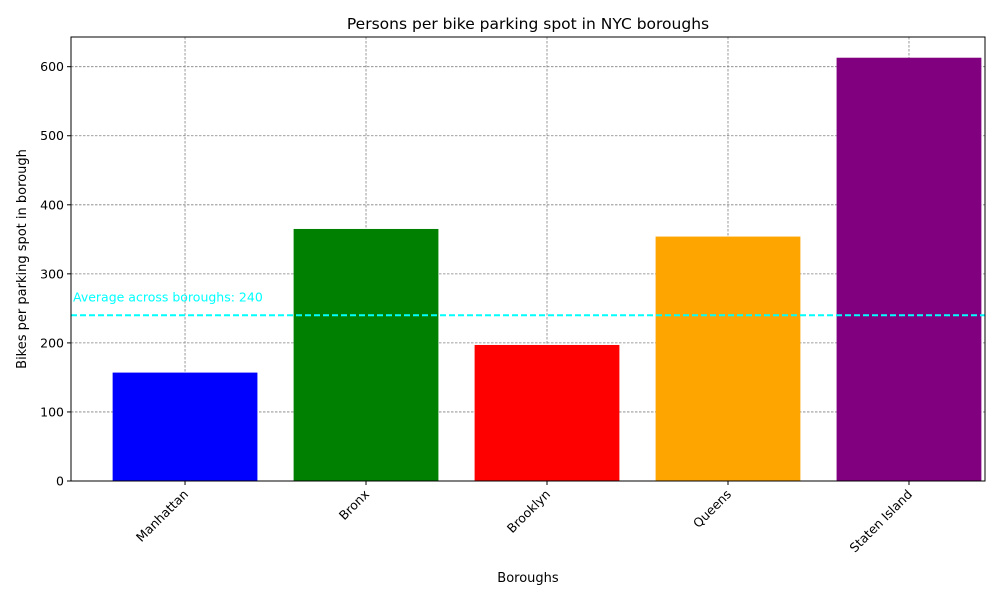 This screenshot has height=600, width=1000. I want to click on bar-manhattan, so click(185, 426).